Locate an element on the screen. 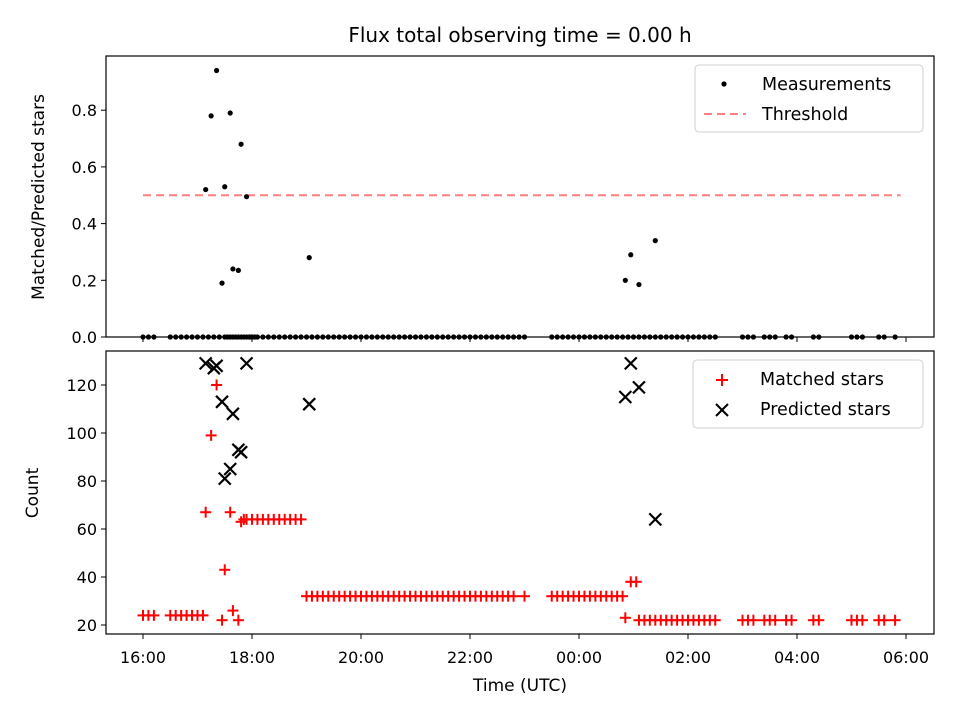 This screenshot has width=960, height=720. bottom-x-tick-label: 00:00 is located at coordinates (579, 657).